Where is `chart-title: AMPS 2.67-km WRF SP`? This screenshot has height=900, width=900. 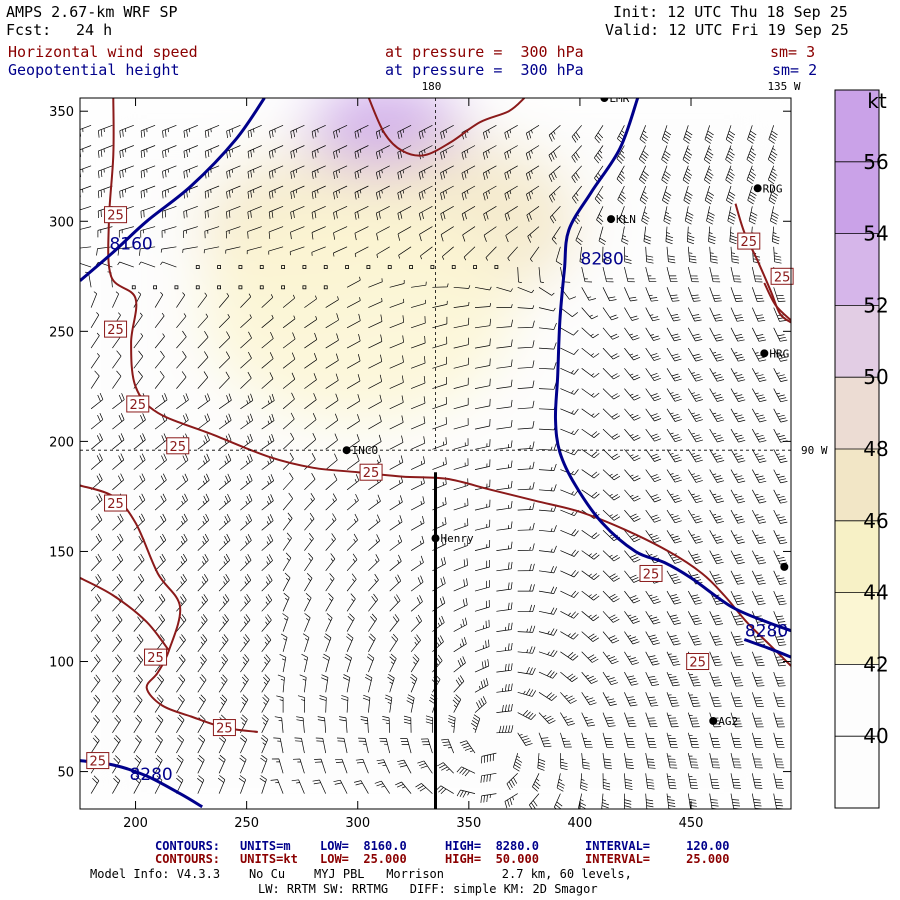 chart-title: AMPS 2.67-km WRF SP is located at coordinates (92, 12).